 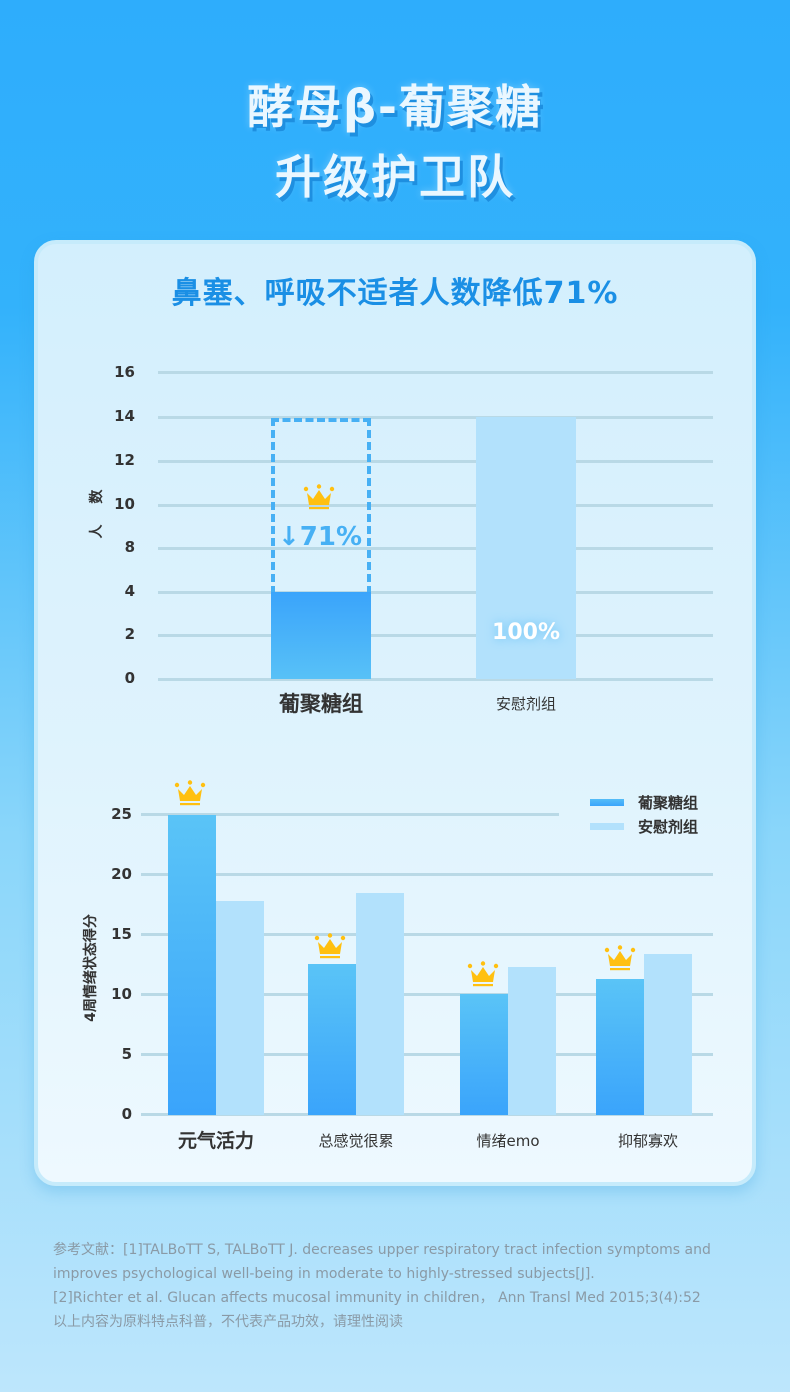 What do you see at coordinates (321, 704) in the screenshot?
I see `x-label-glucan: 葡聚糖组` at bounding box center [321, 704].